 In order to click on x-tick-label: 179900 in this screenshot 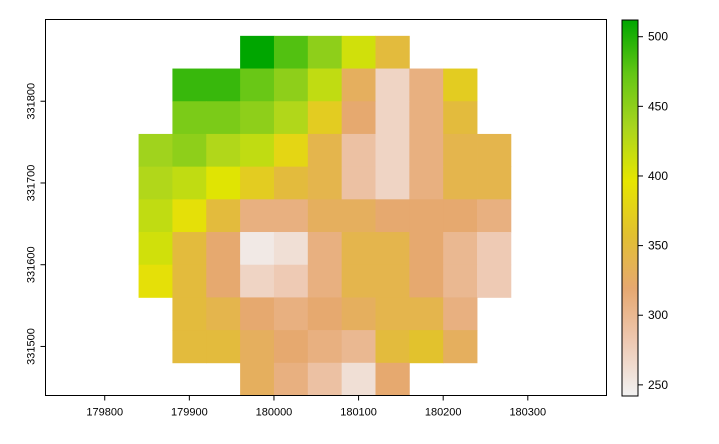, I will do `click(189, 413)`.